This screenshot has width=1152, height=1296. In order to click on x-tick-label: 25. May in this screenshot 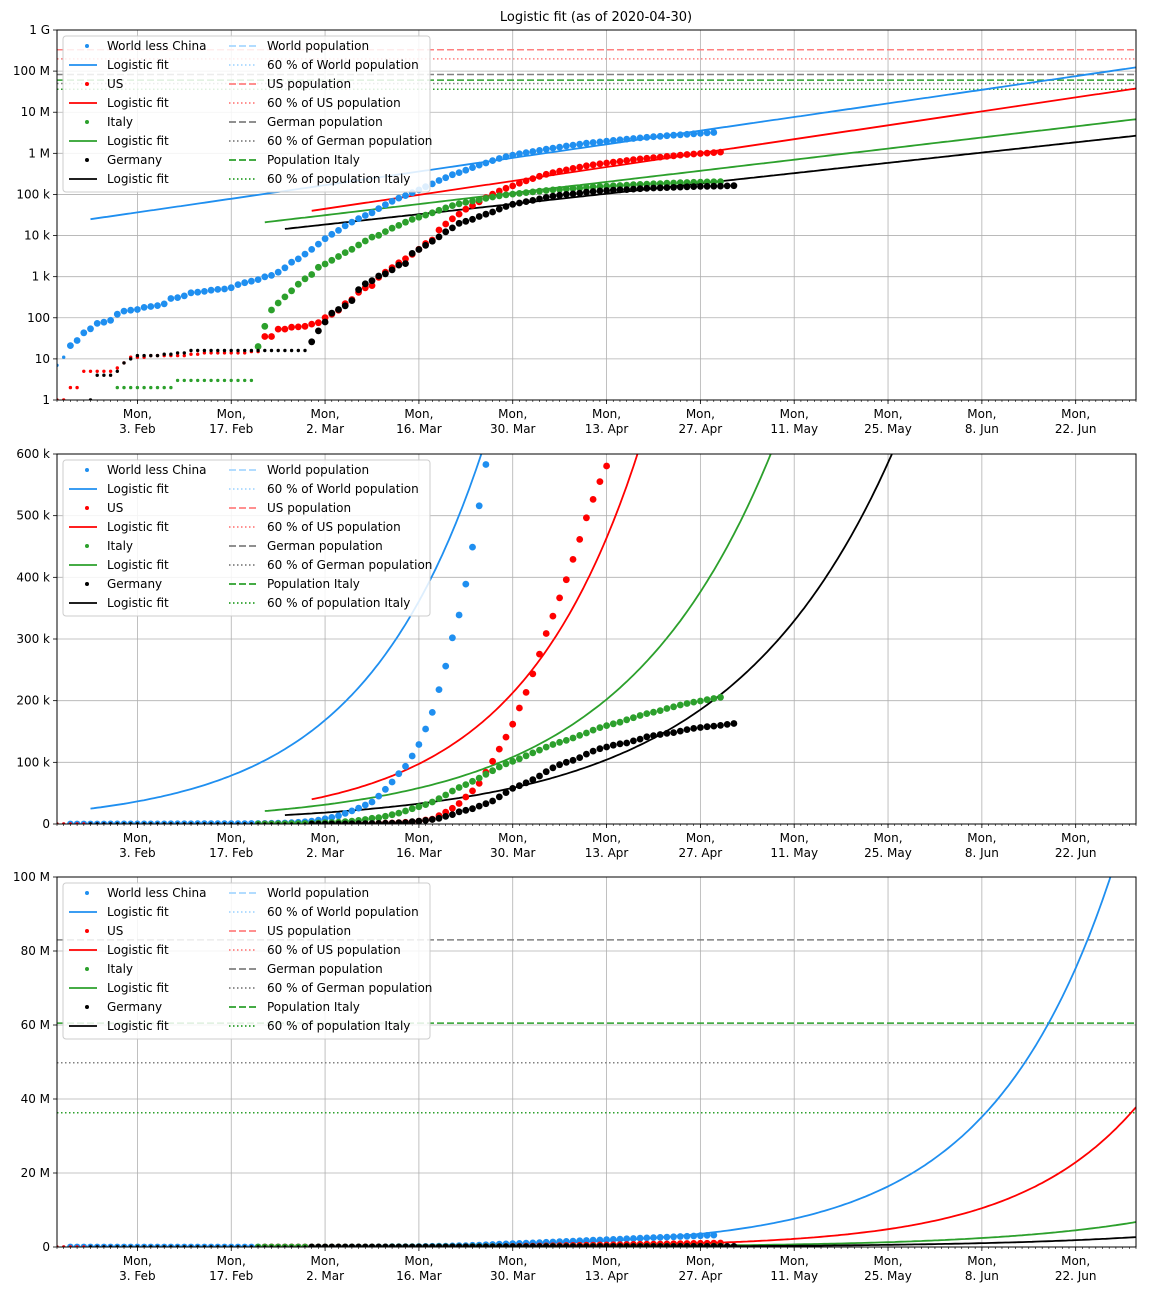, I will do `click(888, 853)`.